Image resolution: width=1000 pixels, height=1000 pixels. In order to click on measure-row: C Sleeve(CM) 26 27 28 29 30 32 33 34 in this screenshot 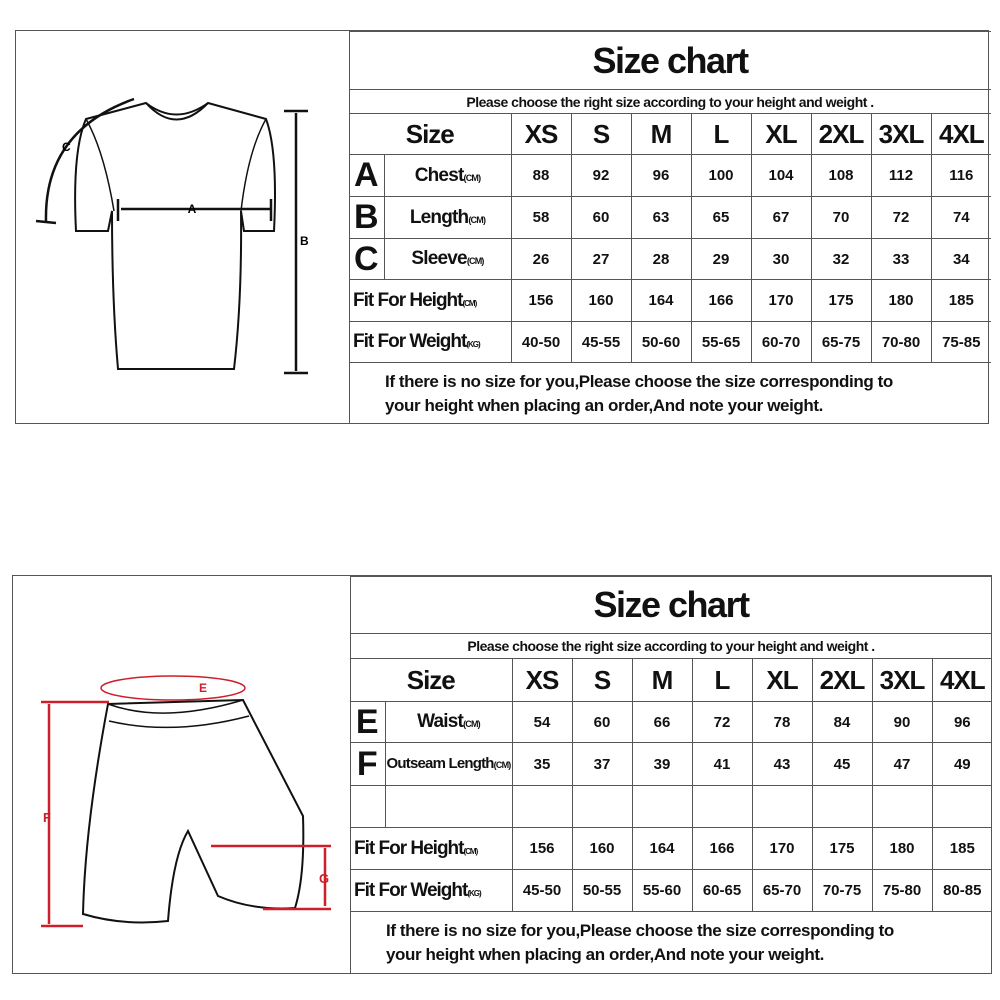, I will do `click(670, 259)`.